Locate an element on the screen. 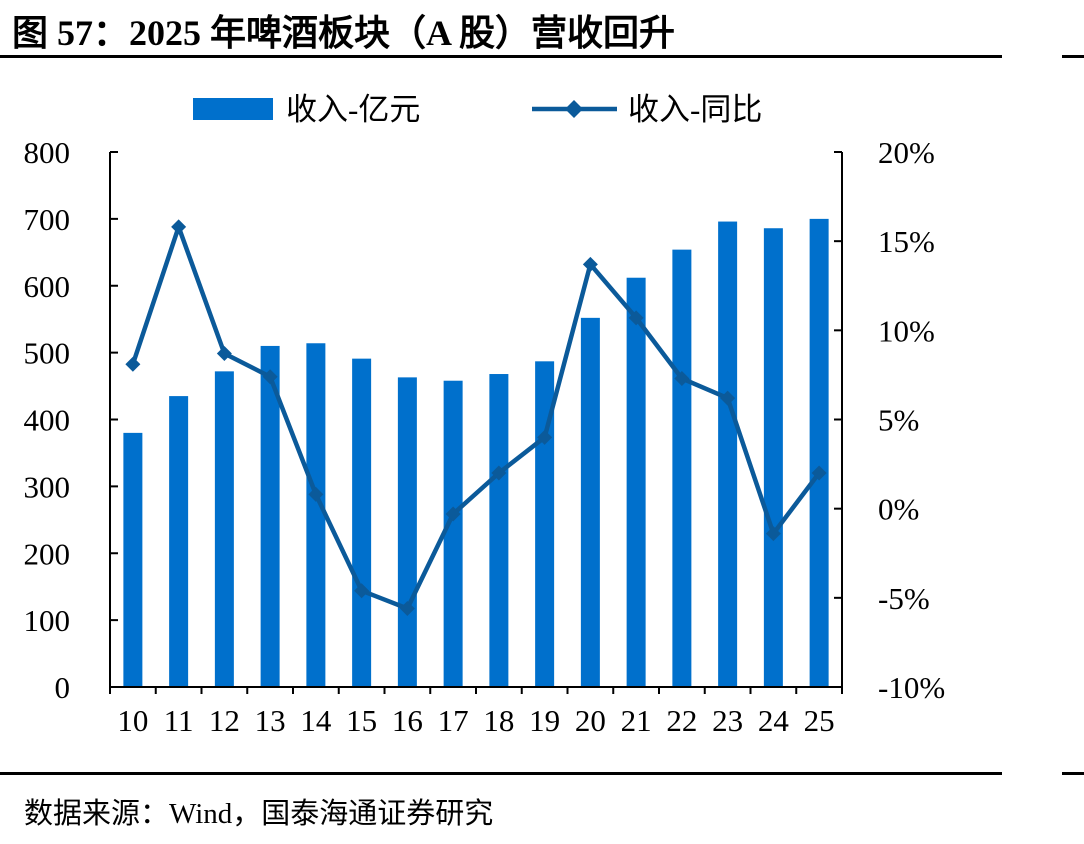 The width and height of the screenshot is (1084, 844). x-tick-label: 25 is located at coordinates (819, 720).